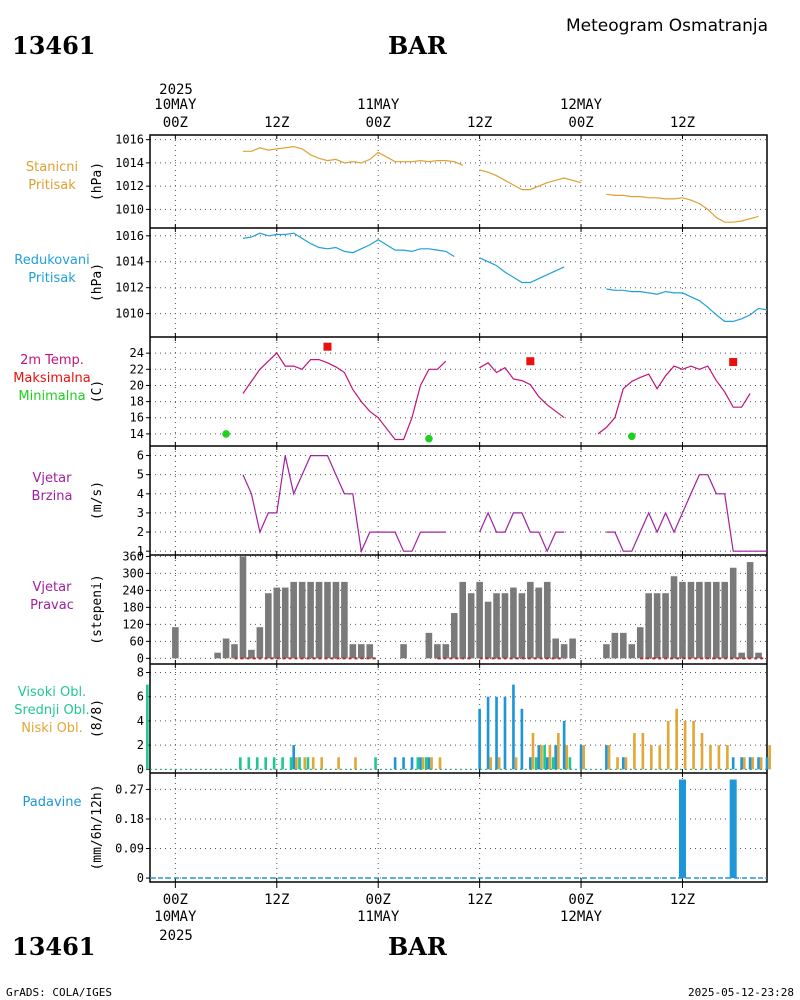 The width and height of the screenshot is (800, 1000). I want to click on panel-label-clouds: Niski Obl., so click(52, 728).